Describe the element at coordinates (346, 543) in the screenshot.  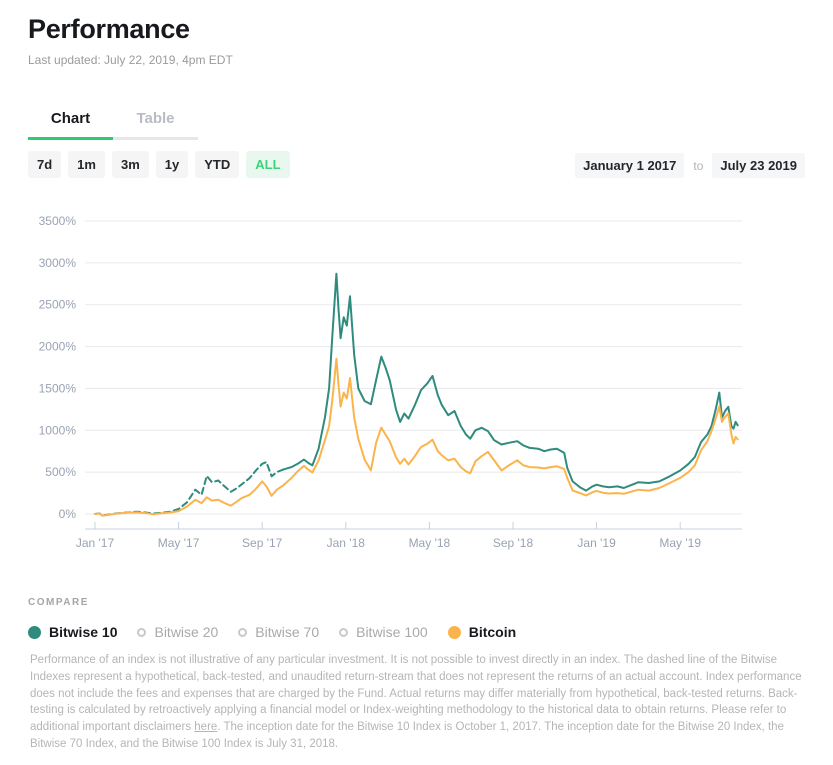
I see `x-axis-label: Jan '18` at that location.